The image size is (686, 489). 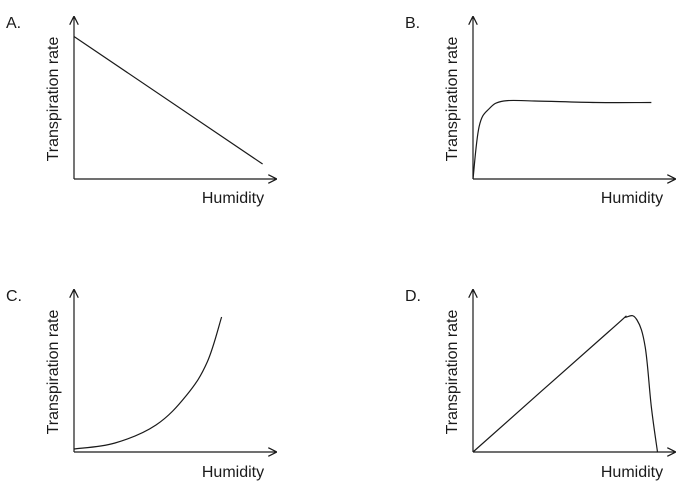 I want to click on y-axis-label-c: Transpiration rate, so click(x=53, y=372).